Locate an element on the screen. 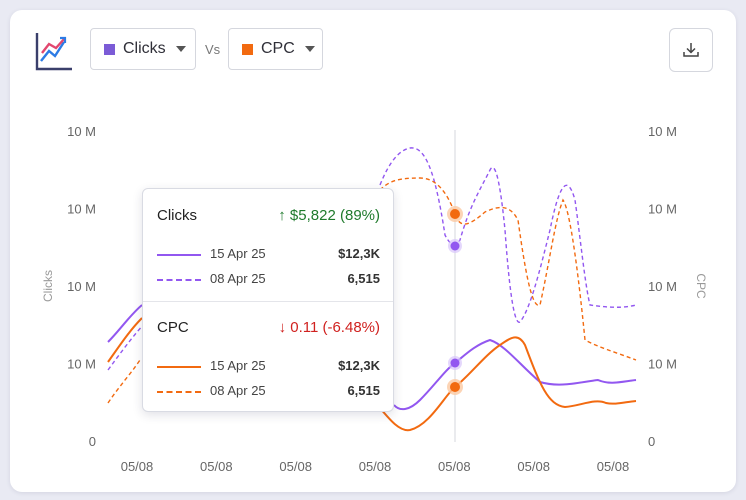  download-icon is located at coordinates (691, 50).